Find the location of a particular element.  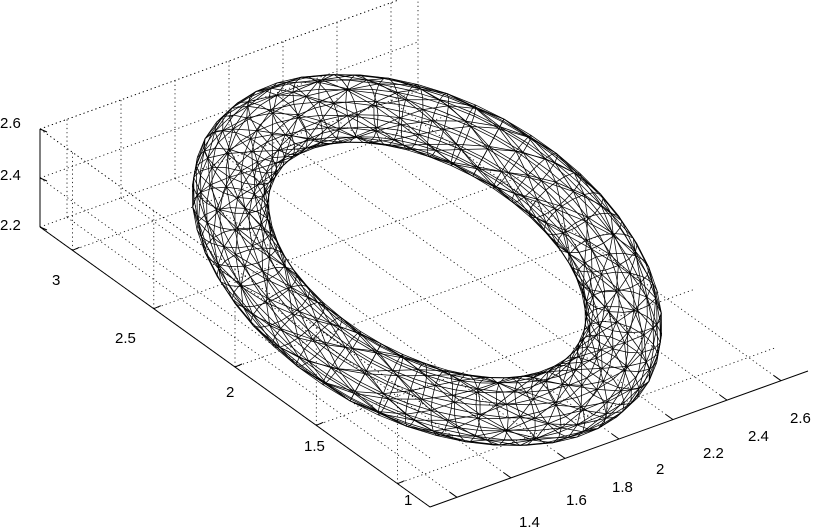

x-tick is located at coordinates (615, 436).